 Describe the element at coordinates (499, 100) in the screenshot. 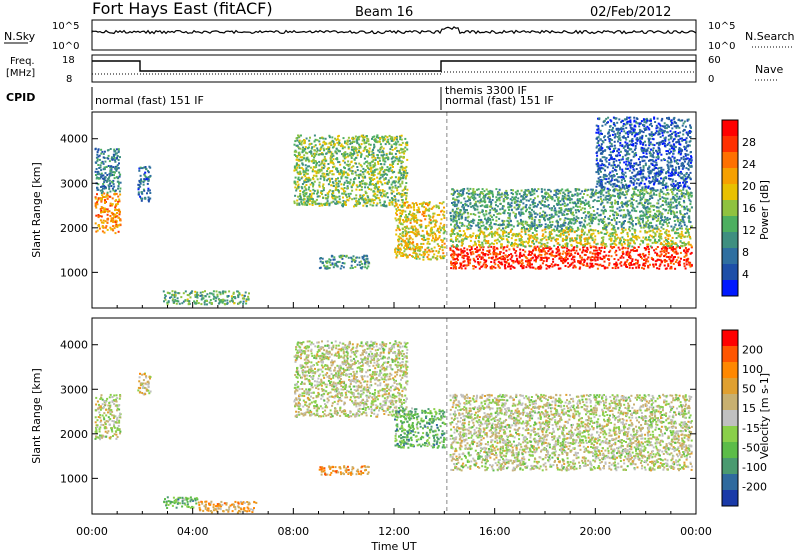

I see `cpid-segment-2b: normal (fast) 151 IF` at that location.